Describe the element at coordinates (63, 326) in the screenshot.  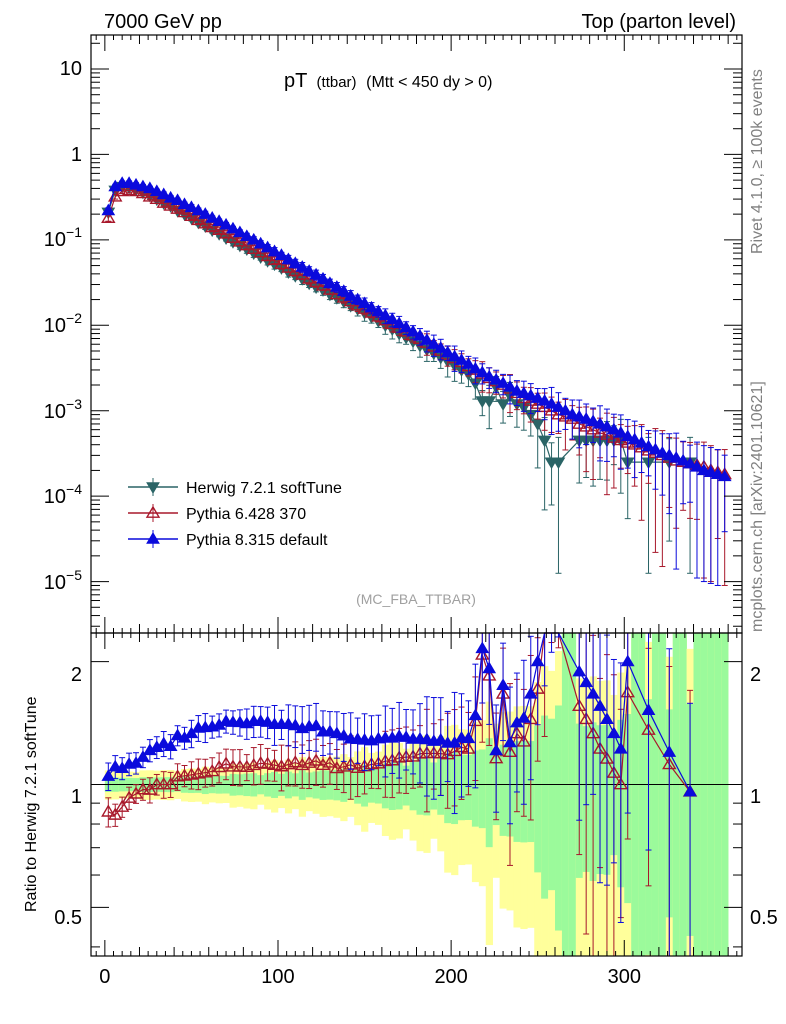
I see `main-ytick-labels: 10 1 10⁻¹ 10⁻² 10⁻³ 10⁻⁴ 10⁻⁵` at that location.